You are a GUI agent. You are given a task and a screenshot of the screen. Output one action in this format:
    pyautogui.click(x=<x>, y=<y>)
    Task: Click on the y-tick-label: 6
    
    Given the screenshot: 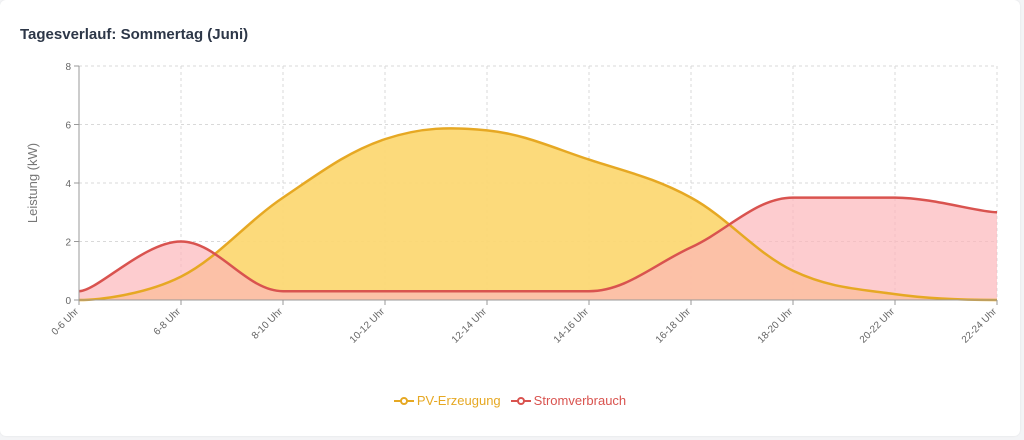 What is the action you would take?
    pyautogui.click(x=68, y=126)
    